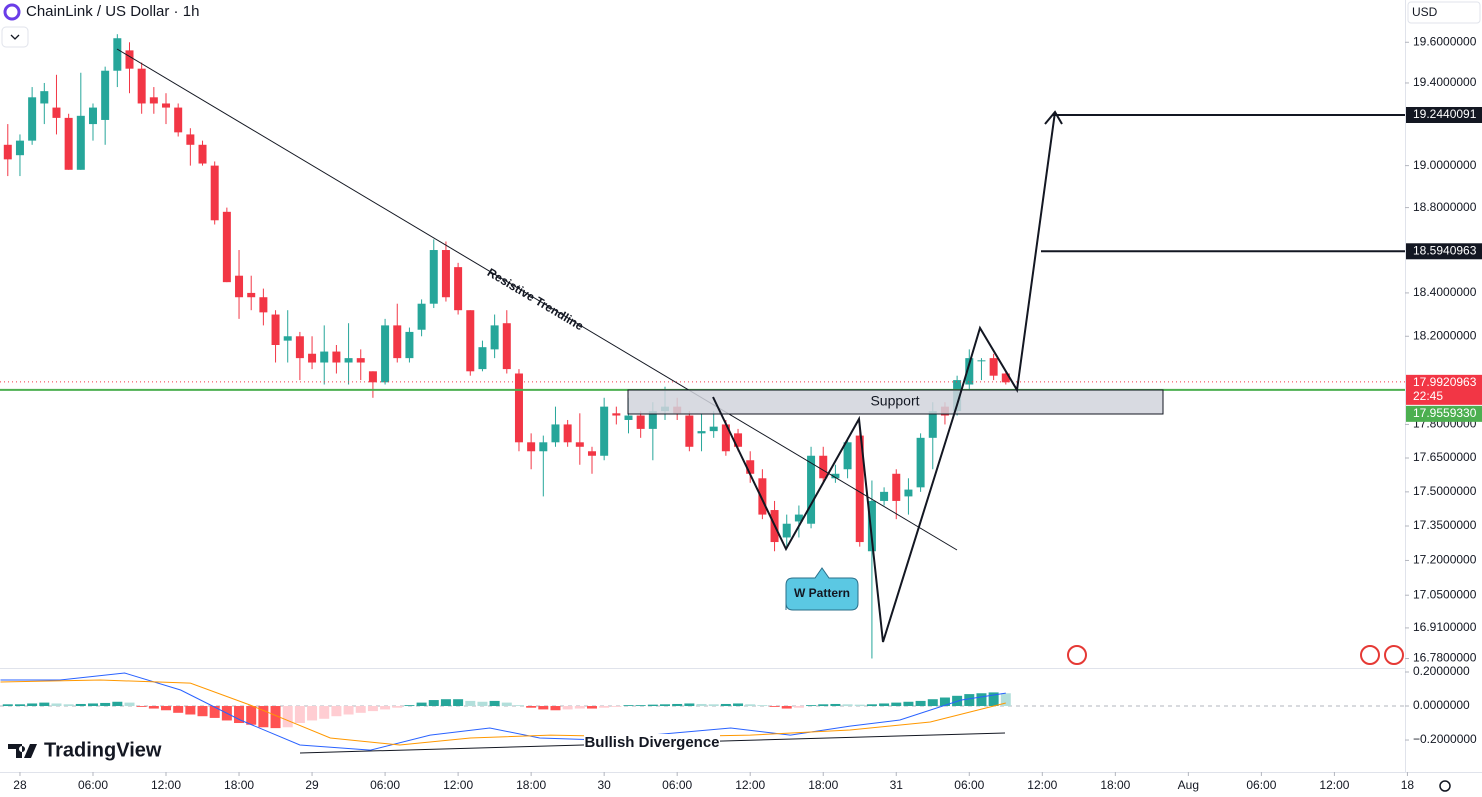 This screenshot has width=1482, height=797. I want to click on y-tick-label: 18.4000000, so click(1445, 292).